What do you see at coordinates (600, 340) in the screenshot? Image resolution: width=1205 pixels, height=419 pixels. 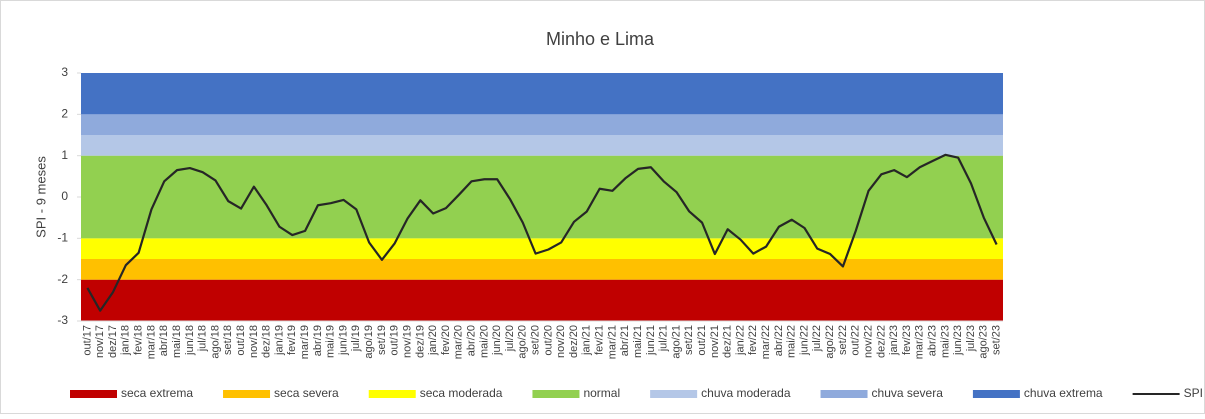 I see `x-tick-label: fev/21` at bounding box center [600, 340].